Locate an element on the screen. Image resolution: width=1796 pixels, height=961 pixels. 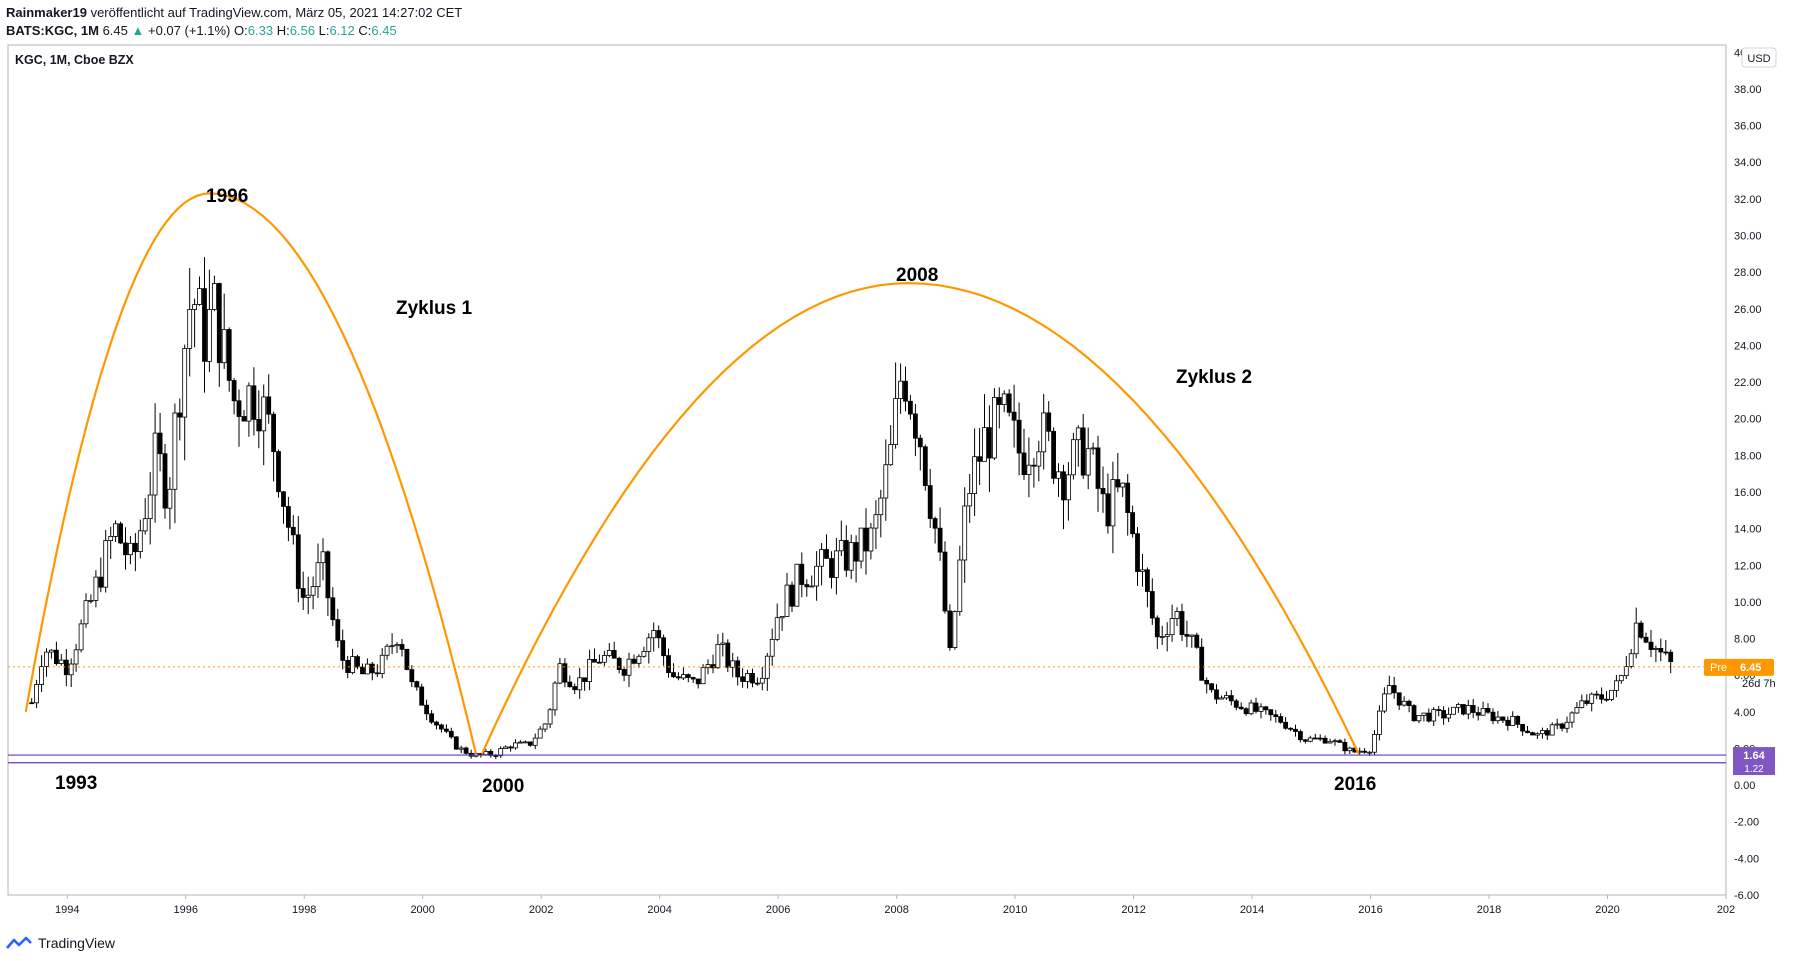
footer-brand-label: TradingView is located at coordinates (77, 943).